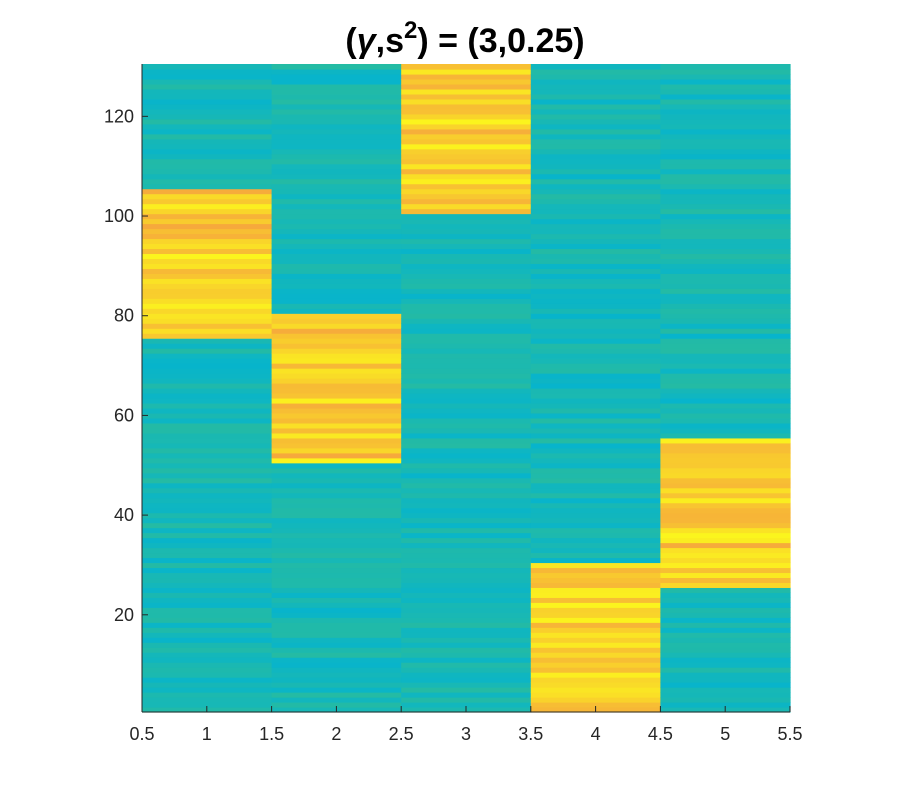 Image resolution: width=900 pixels, height=800 pixels. I want to click on y-tick-label: 120, so click(119, 116).